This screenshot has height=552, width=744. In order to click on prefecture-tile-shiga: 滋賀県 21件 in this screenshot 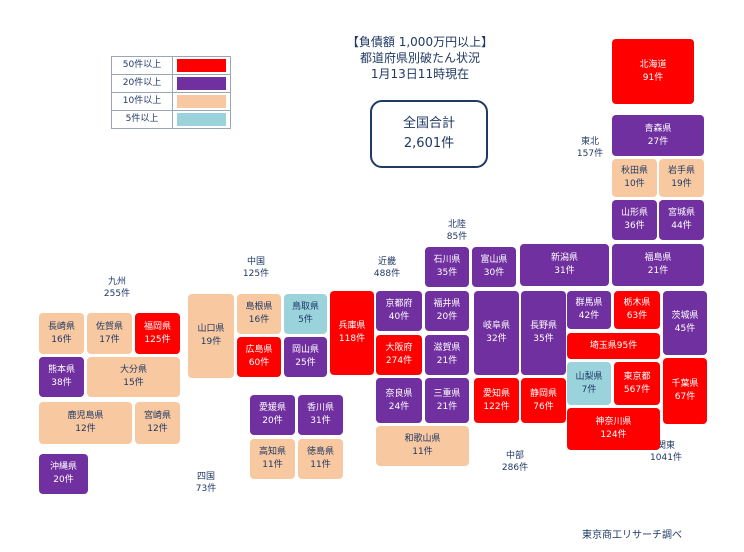, I will do `click(447, 355)`.